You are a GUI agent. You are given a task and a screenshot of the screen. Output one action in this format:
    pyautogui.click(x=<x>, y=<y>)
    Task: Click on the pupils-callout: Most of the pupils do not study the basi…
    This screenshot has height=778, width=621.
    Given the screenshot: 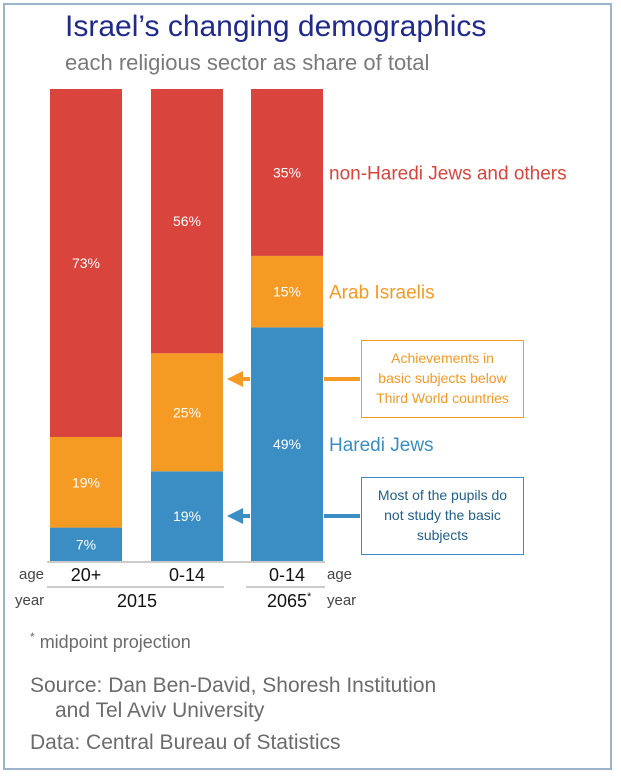 What is the action you would take?
    pyautogui.click(x=442, y=516)
    